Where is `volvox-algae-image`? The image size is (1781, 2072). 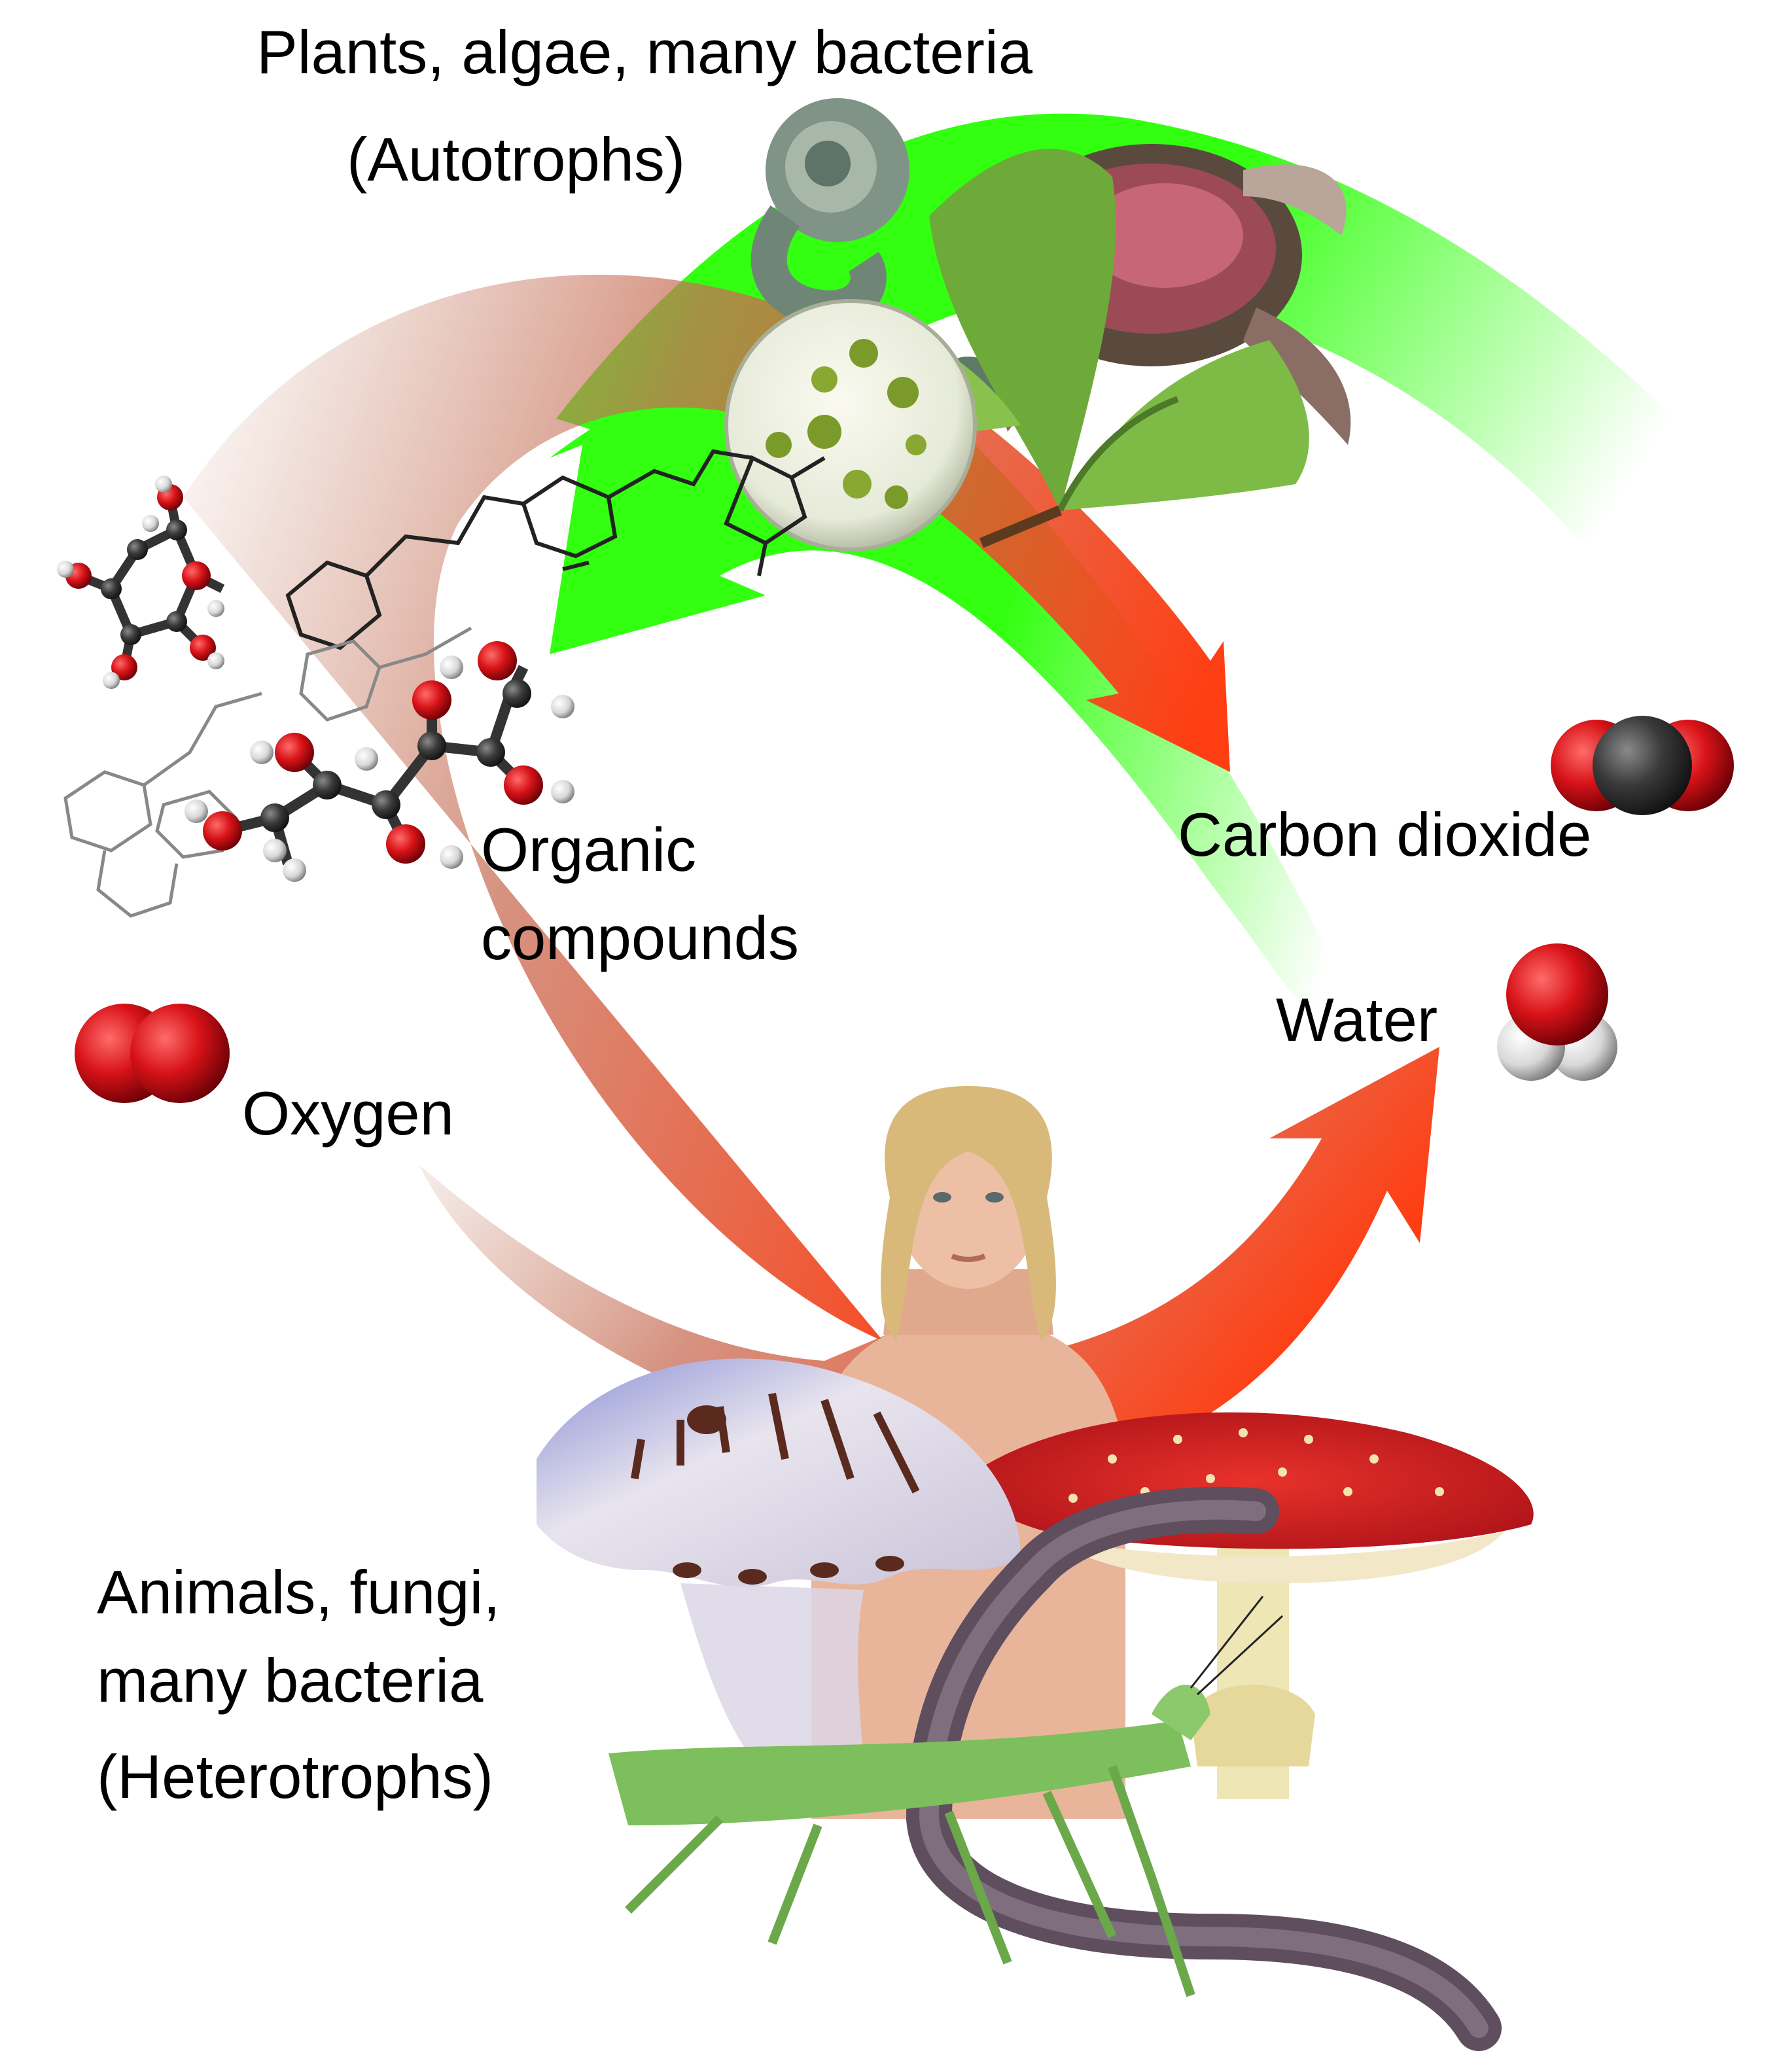 volvox-algae-image is located at coordinates (850, 425).